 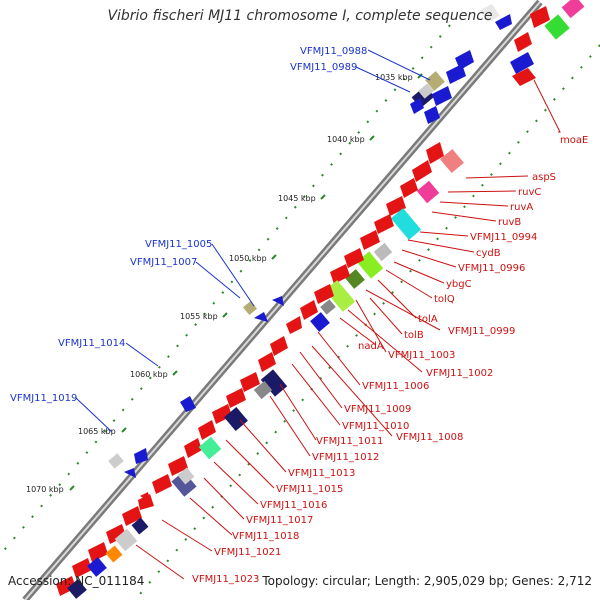 I want to click on tick-label: 1060 kbp, so click(x=149, y=374).